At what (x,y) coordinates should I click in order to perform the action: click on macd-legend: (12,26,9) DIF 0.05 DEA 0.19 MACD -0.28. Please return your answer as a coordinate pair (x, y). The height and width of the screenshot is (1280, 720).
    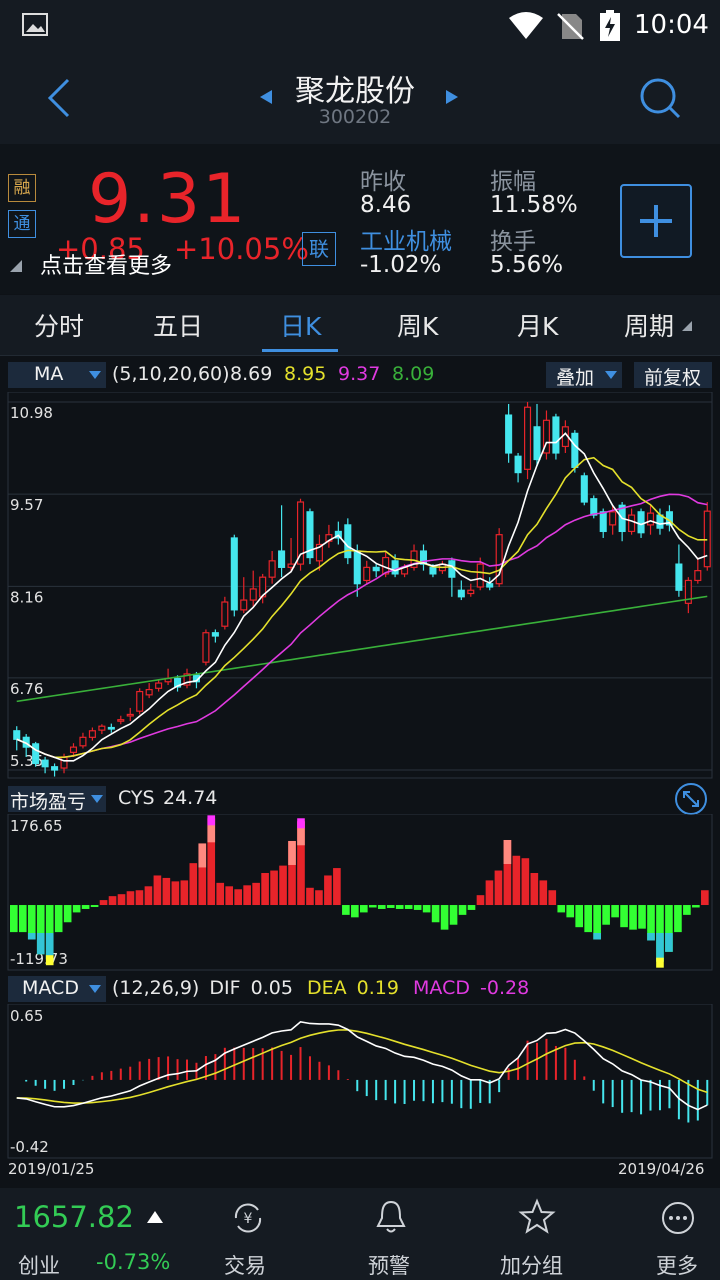
    Looking at the image, I should click on (320, 988).